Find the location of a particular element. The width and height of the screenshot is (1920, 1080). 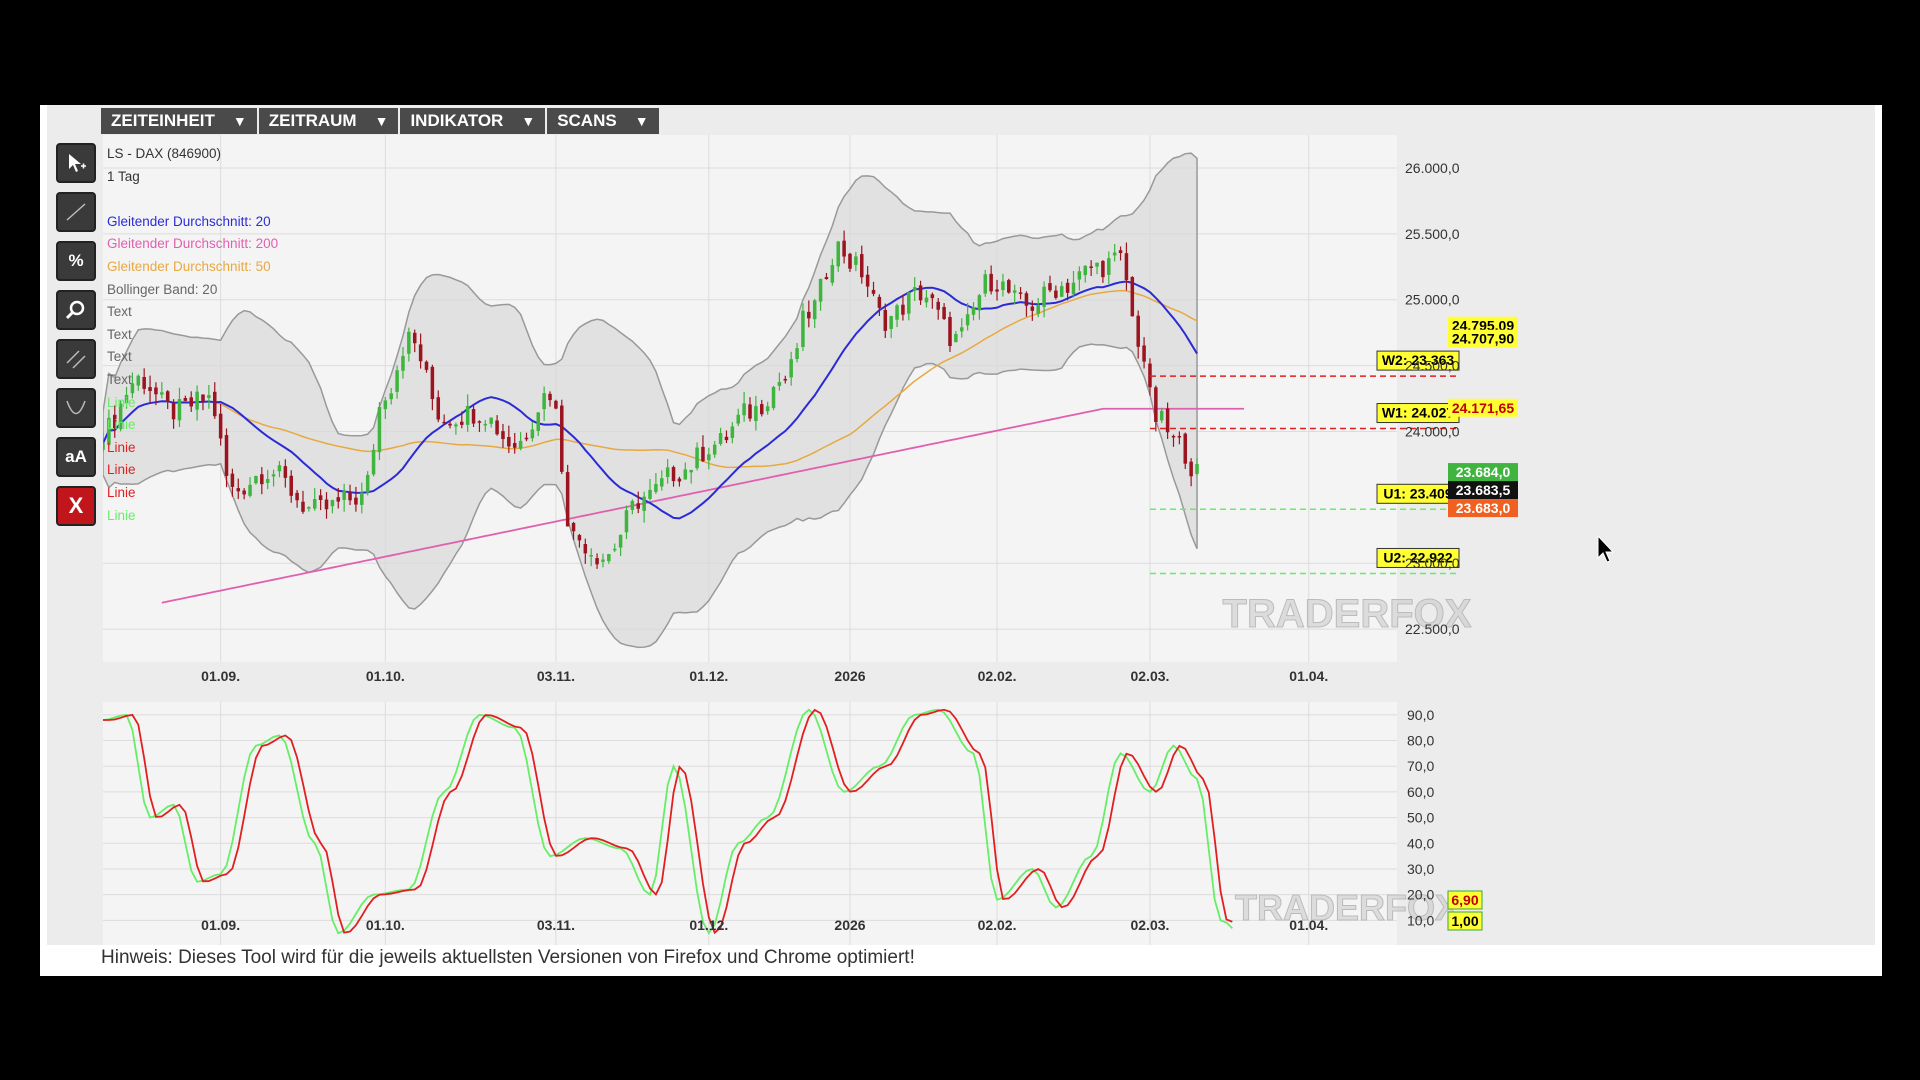

menu-indikator: INDIKATOR ▼ is located at coordinates (473, 121).